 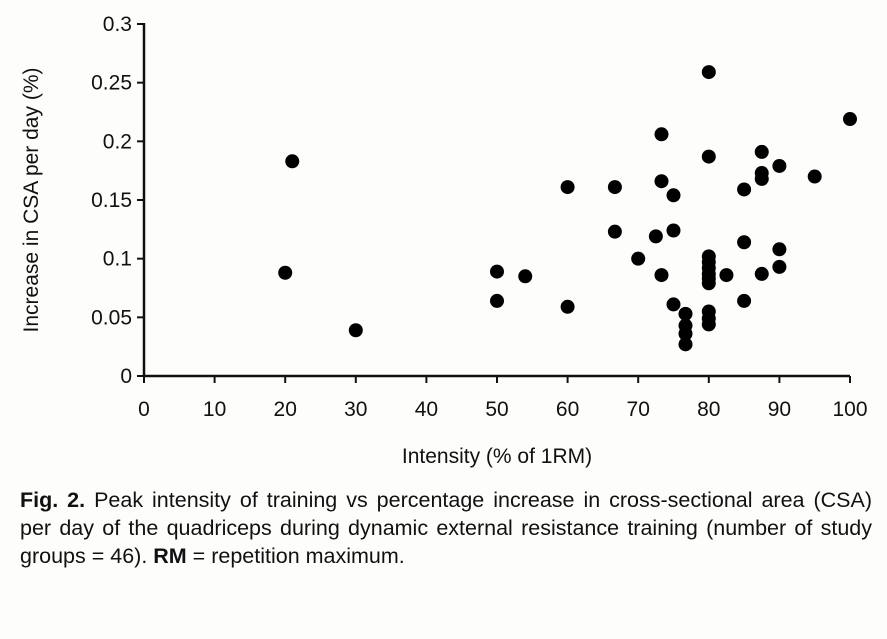 I want to click on x-axis-title: Intensity (% of 1RM), so click(x=497, y=456).